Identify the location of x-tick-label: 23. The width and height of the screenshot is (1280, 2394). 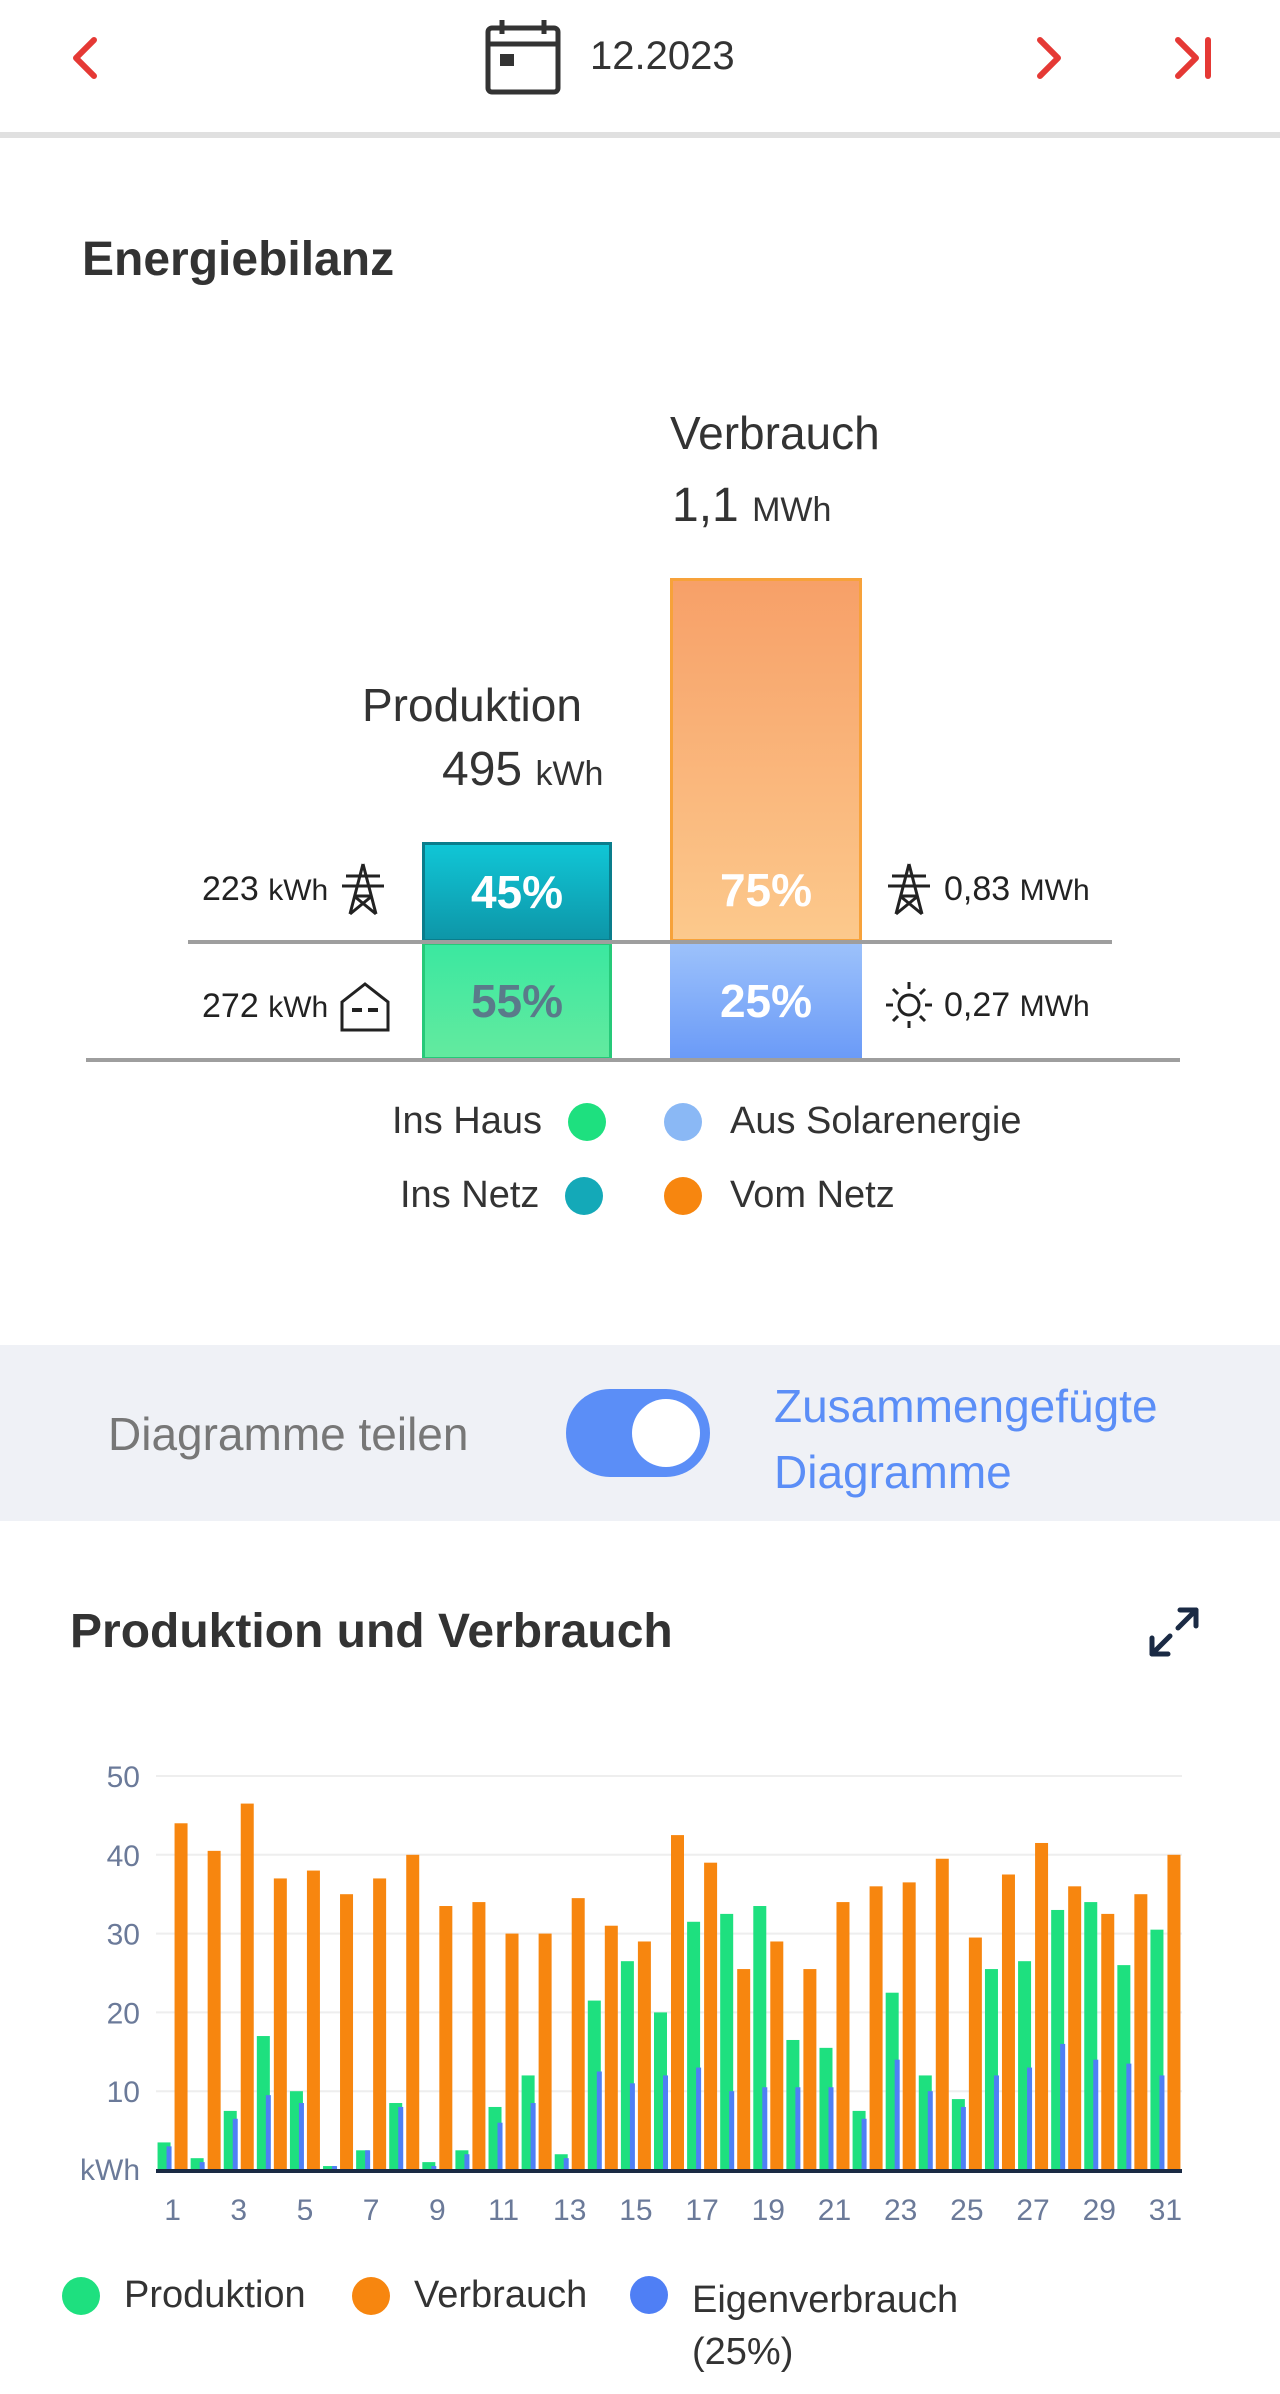
(900, 2207).